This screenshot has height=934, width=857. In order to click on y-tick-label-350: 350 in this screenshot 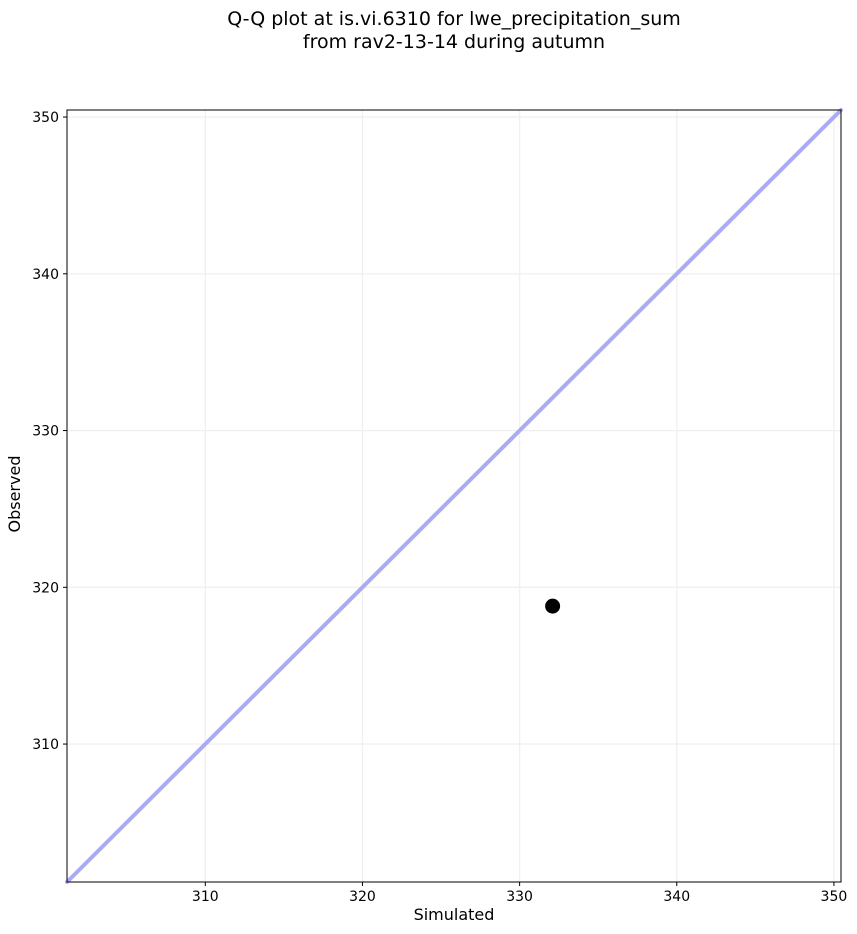, I will do `click(45, 118)`.